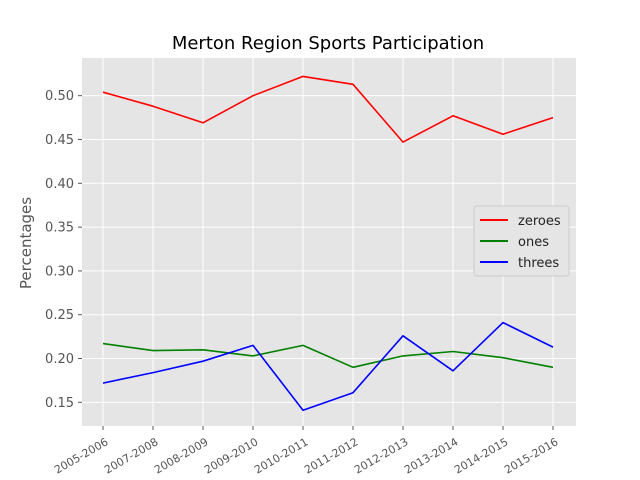 The width and height of the screenshot is (640, 480). Describe the element at coordinates (538, 263) in the screenshot. I see `legend-label-threes: threes` at that location.